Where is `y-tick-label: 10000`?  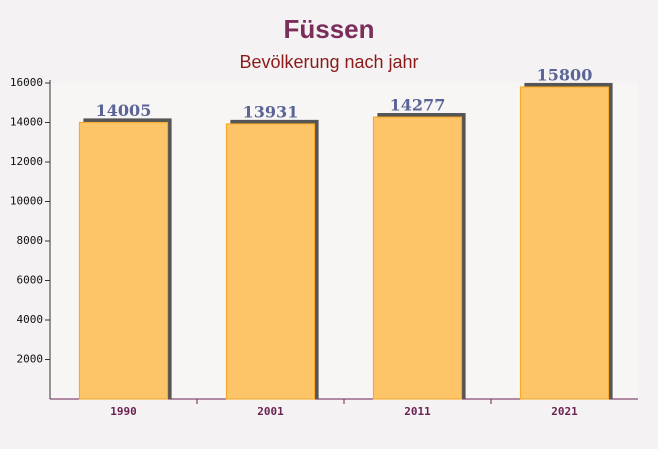 y-tick-label: 10000 is located at coordinates (26, 201).